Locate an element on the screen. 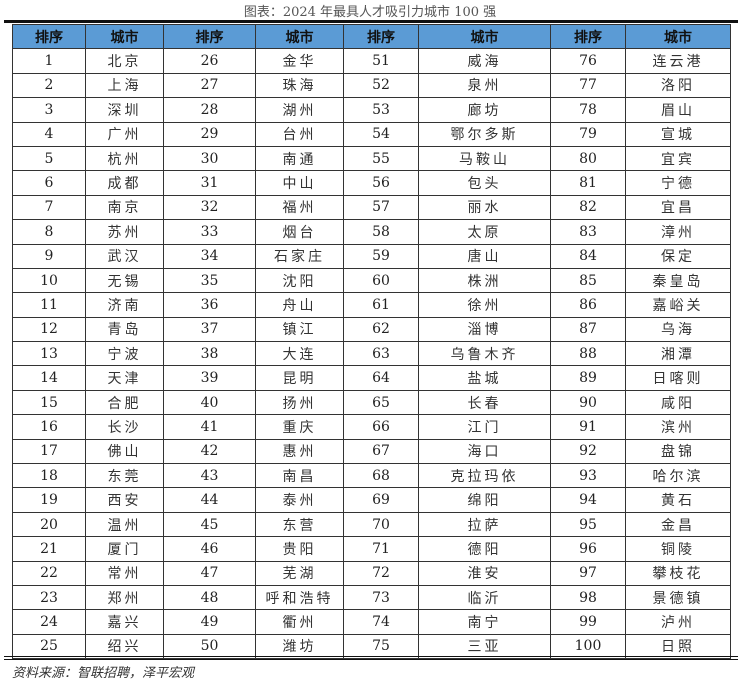  rank-cell: 58 is located at coordinates (381, 232).